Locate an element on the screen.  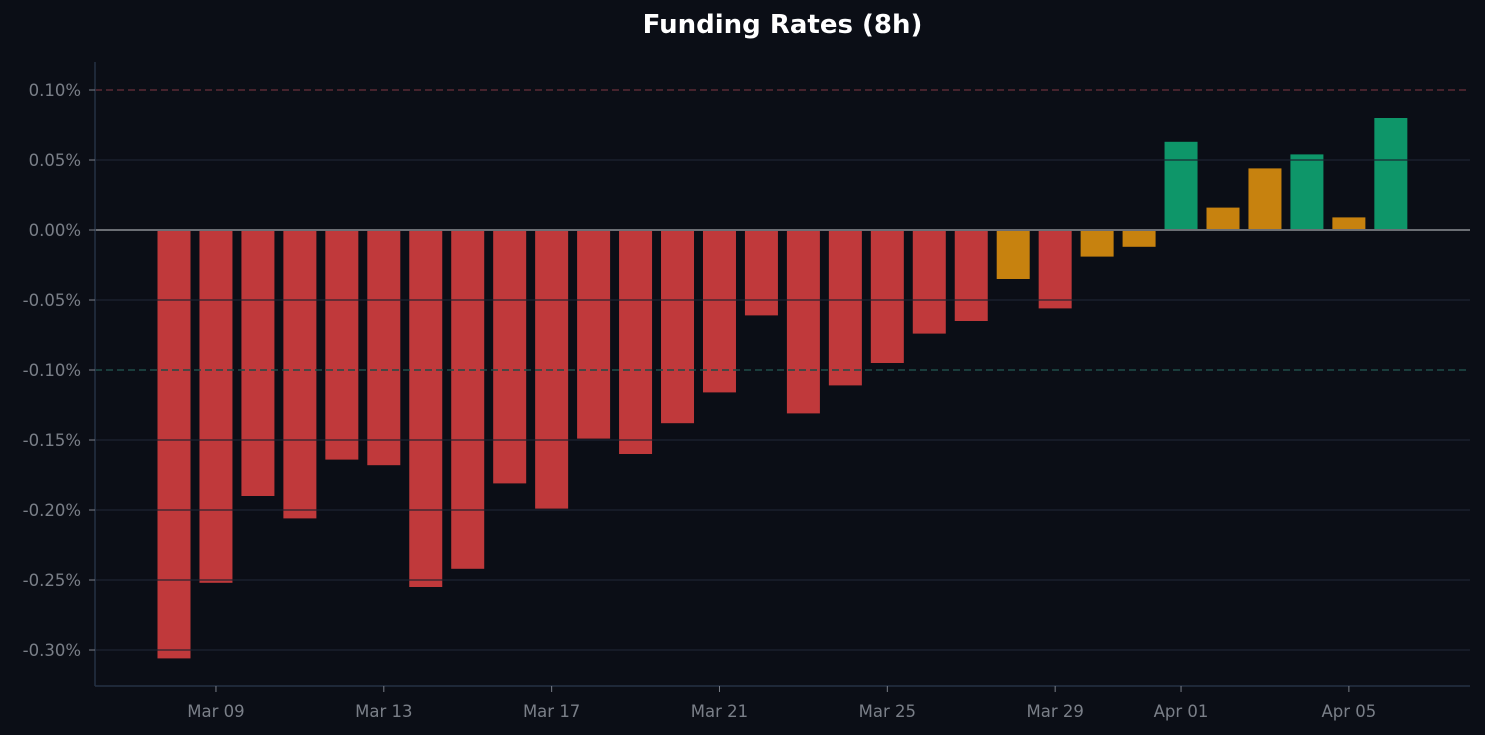
y-tick-label: -0.20% is located at coordinates (52, 510).